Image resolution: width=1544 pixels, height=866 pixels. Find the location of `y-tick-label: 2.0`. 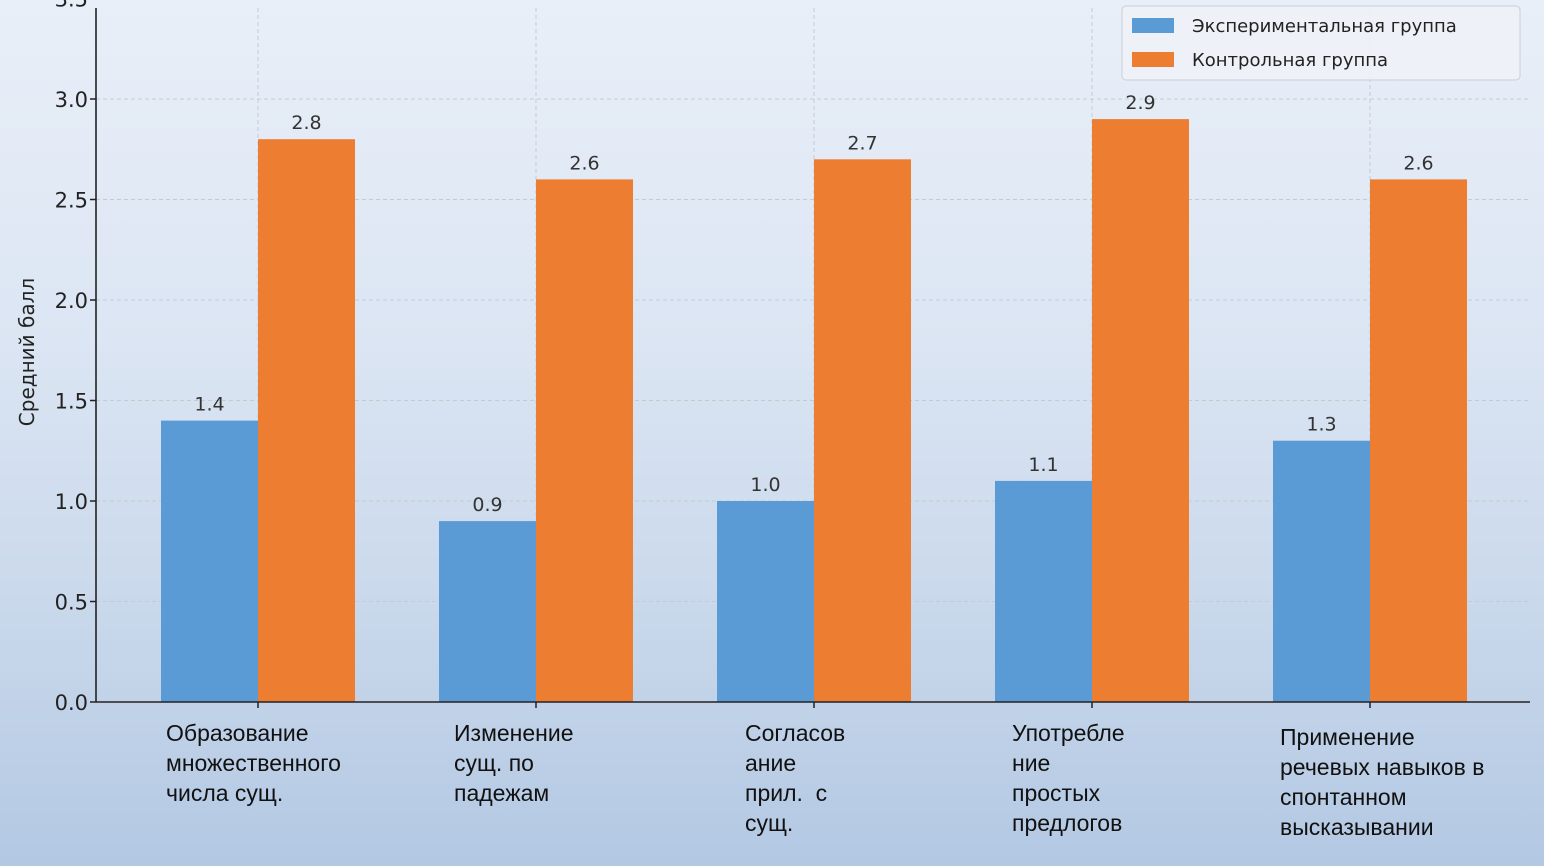

y-tick-label: 2.0 is located at coordinates (71, 301).